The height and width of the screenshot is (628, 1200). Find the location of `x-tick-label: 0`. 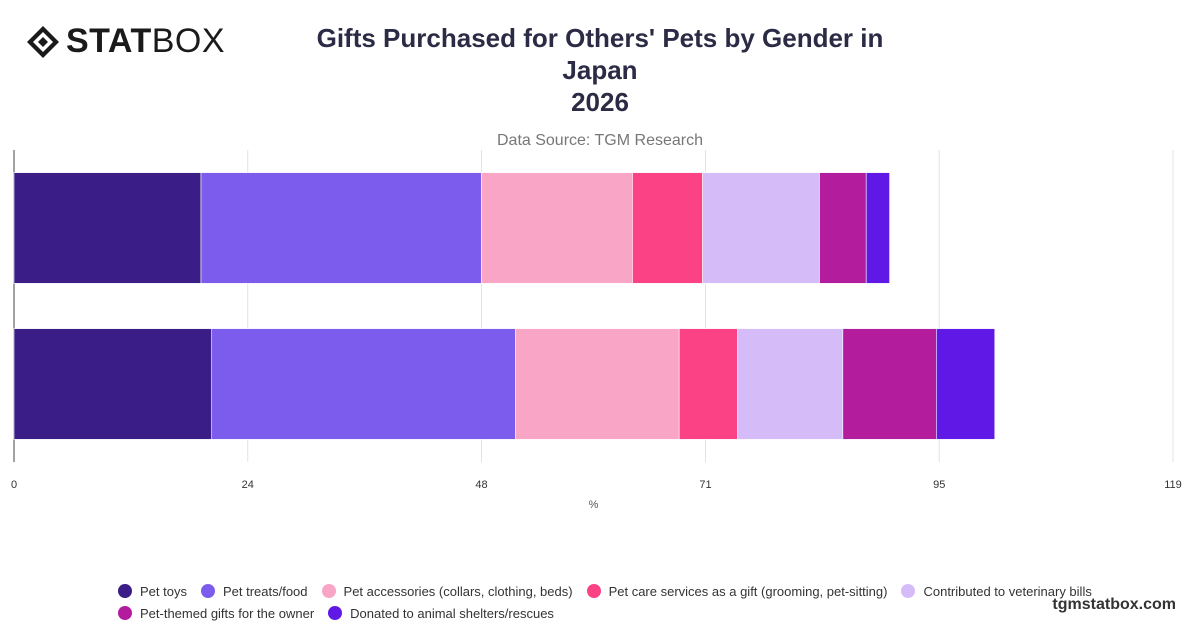

x-tick-label: 0 is located at coordinates (14, 485).